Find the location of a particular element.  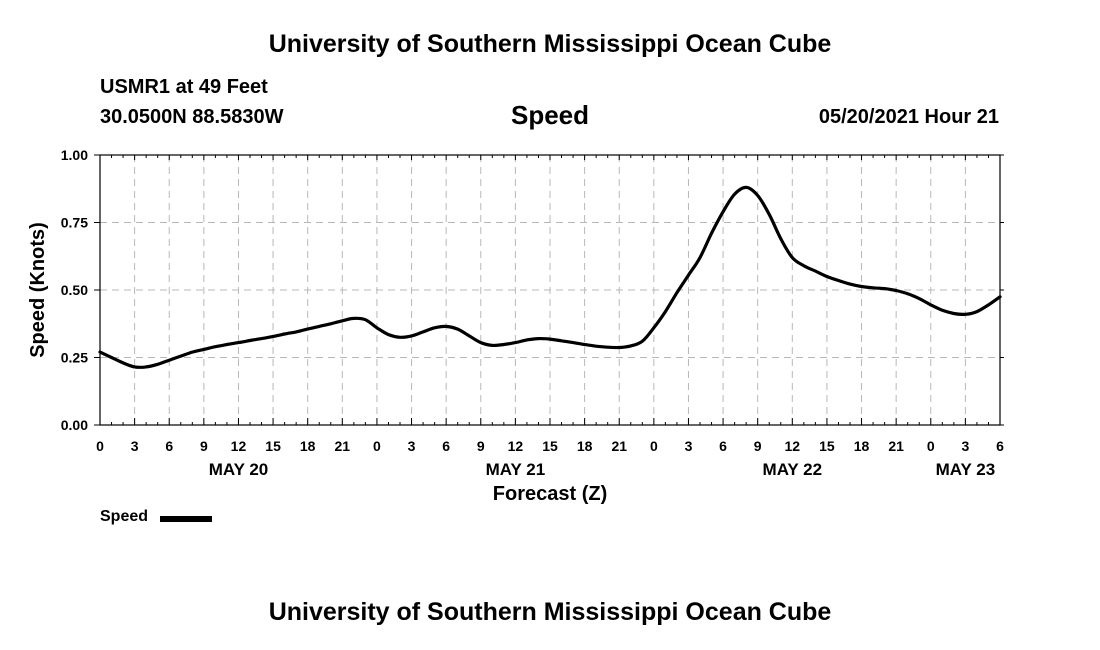

x-axis-label: Forecast (Z) is located at coordinates (550, 494).